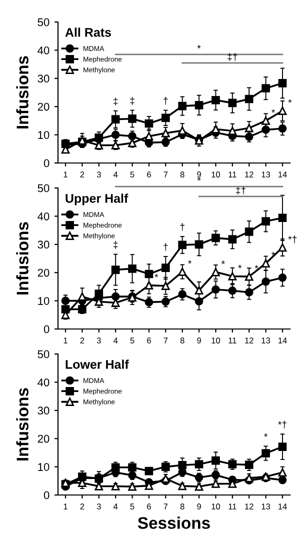 The width and height of the screenshot is (300, 545). Describe the element at coordinates (97, 200) in the screenshot. I see `chart-title: Upper Half` at that location.